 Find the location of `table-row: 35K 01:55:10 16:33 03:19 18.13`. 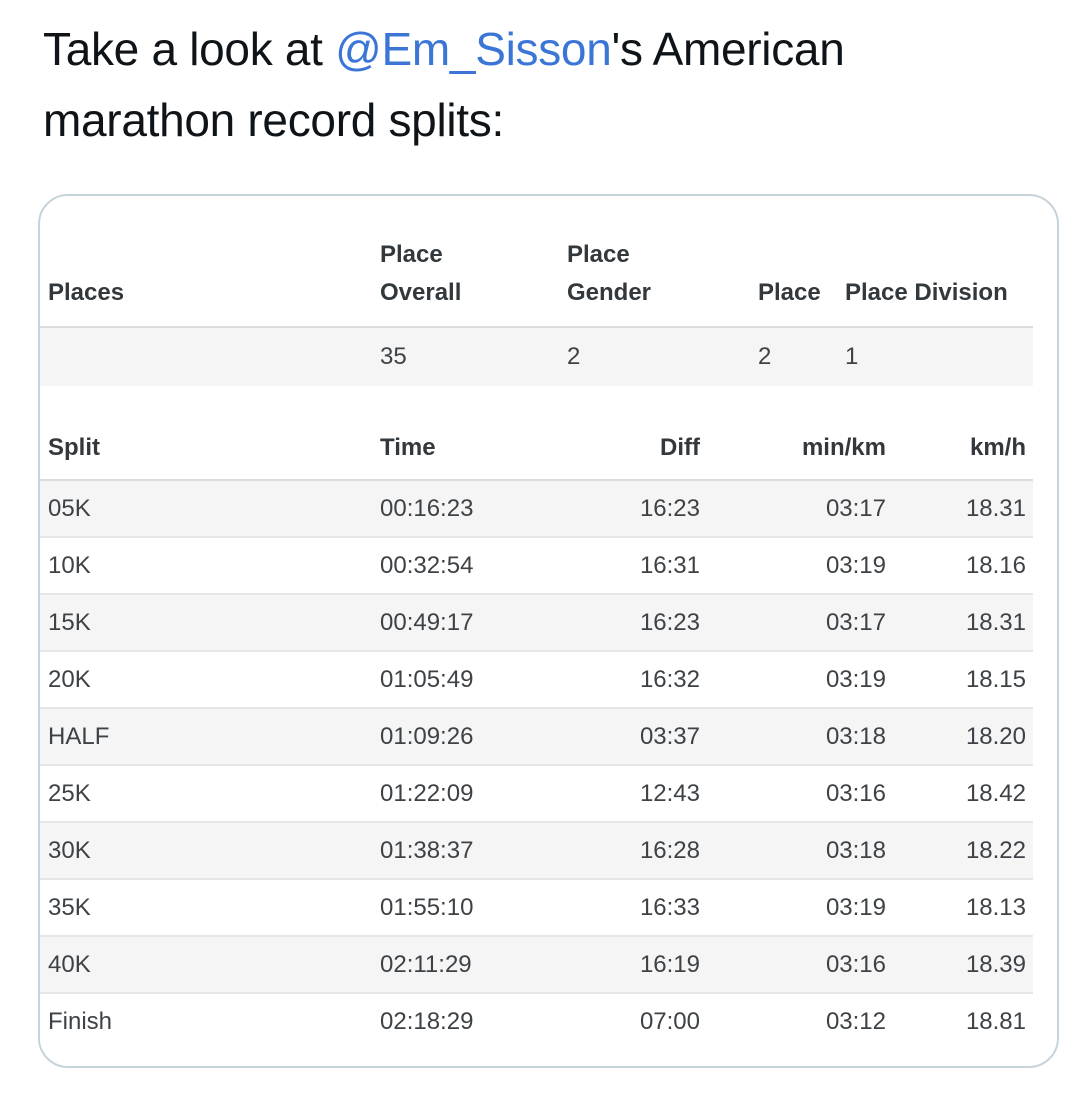

table-row: 35K 01:55:10 16:33 03:19 18.13 is located at coordinates (536, 907).